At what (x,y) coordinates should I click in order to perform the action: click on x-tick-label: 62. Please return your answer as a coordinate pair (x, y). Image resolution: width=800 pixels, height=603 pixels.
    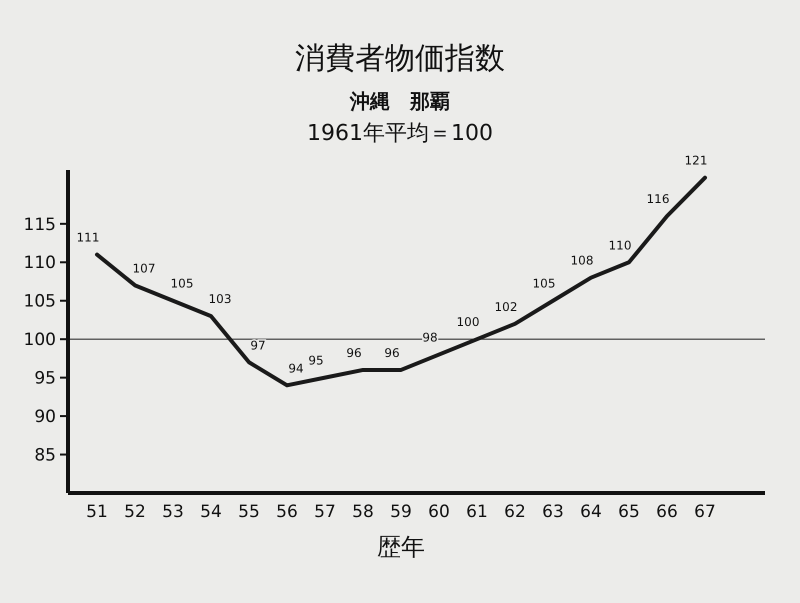
    Looking at the image, I should click on (515, 512).